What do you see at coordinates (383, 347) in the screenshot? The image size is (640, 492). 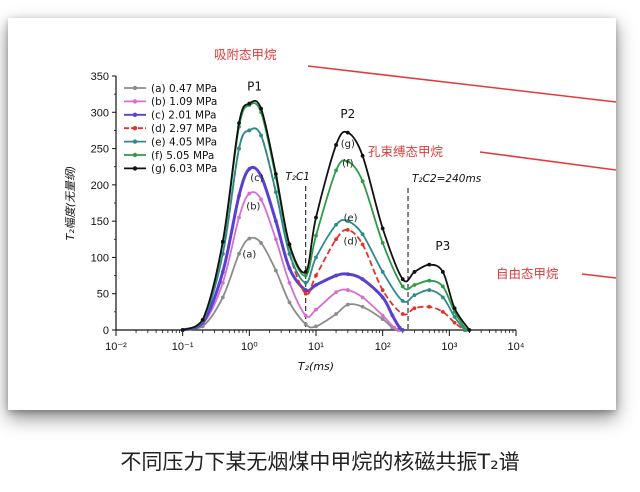 I see `x-tick-label: 10²` at bounding box center [383, 347].